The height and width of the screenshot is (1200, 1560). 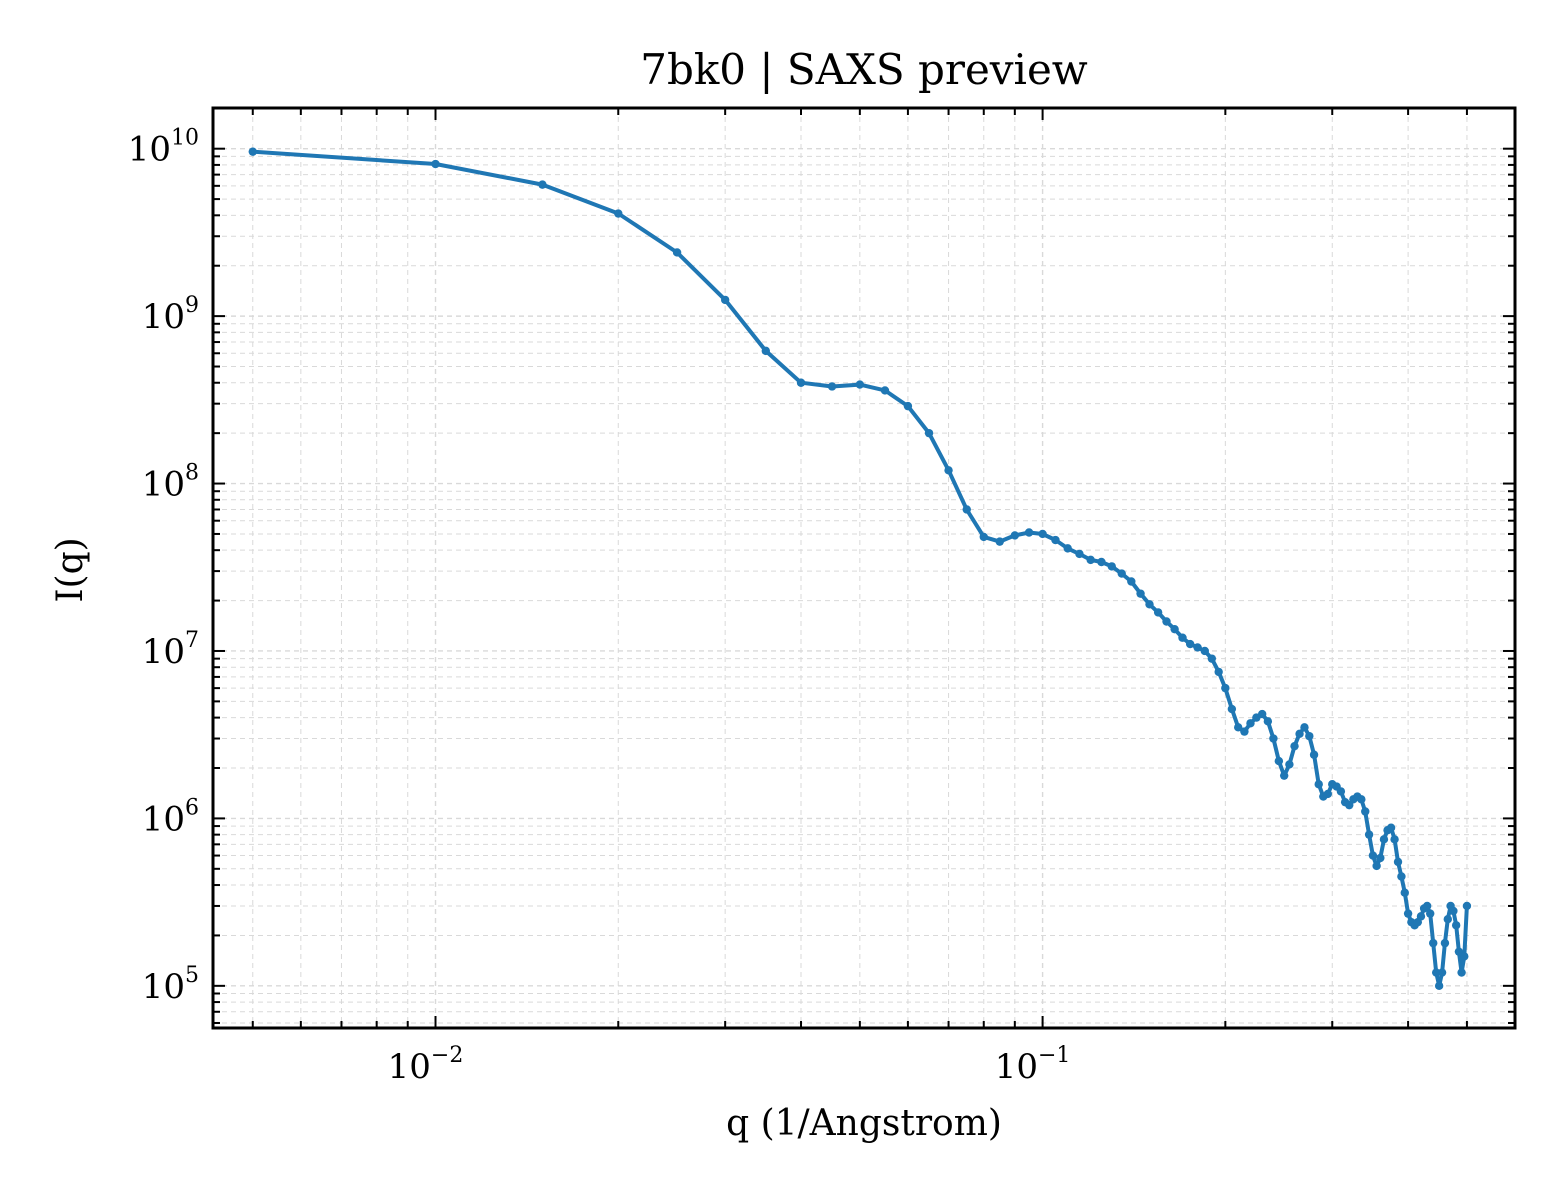 What do you see at coordinates (864, 69) in the screenshot?
I see `chart-title: 7bk0 | SAXS preview` at bounding box center [864, 69].